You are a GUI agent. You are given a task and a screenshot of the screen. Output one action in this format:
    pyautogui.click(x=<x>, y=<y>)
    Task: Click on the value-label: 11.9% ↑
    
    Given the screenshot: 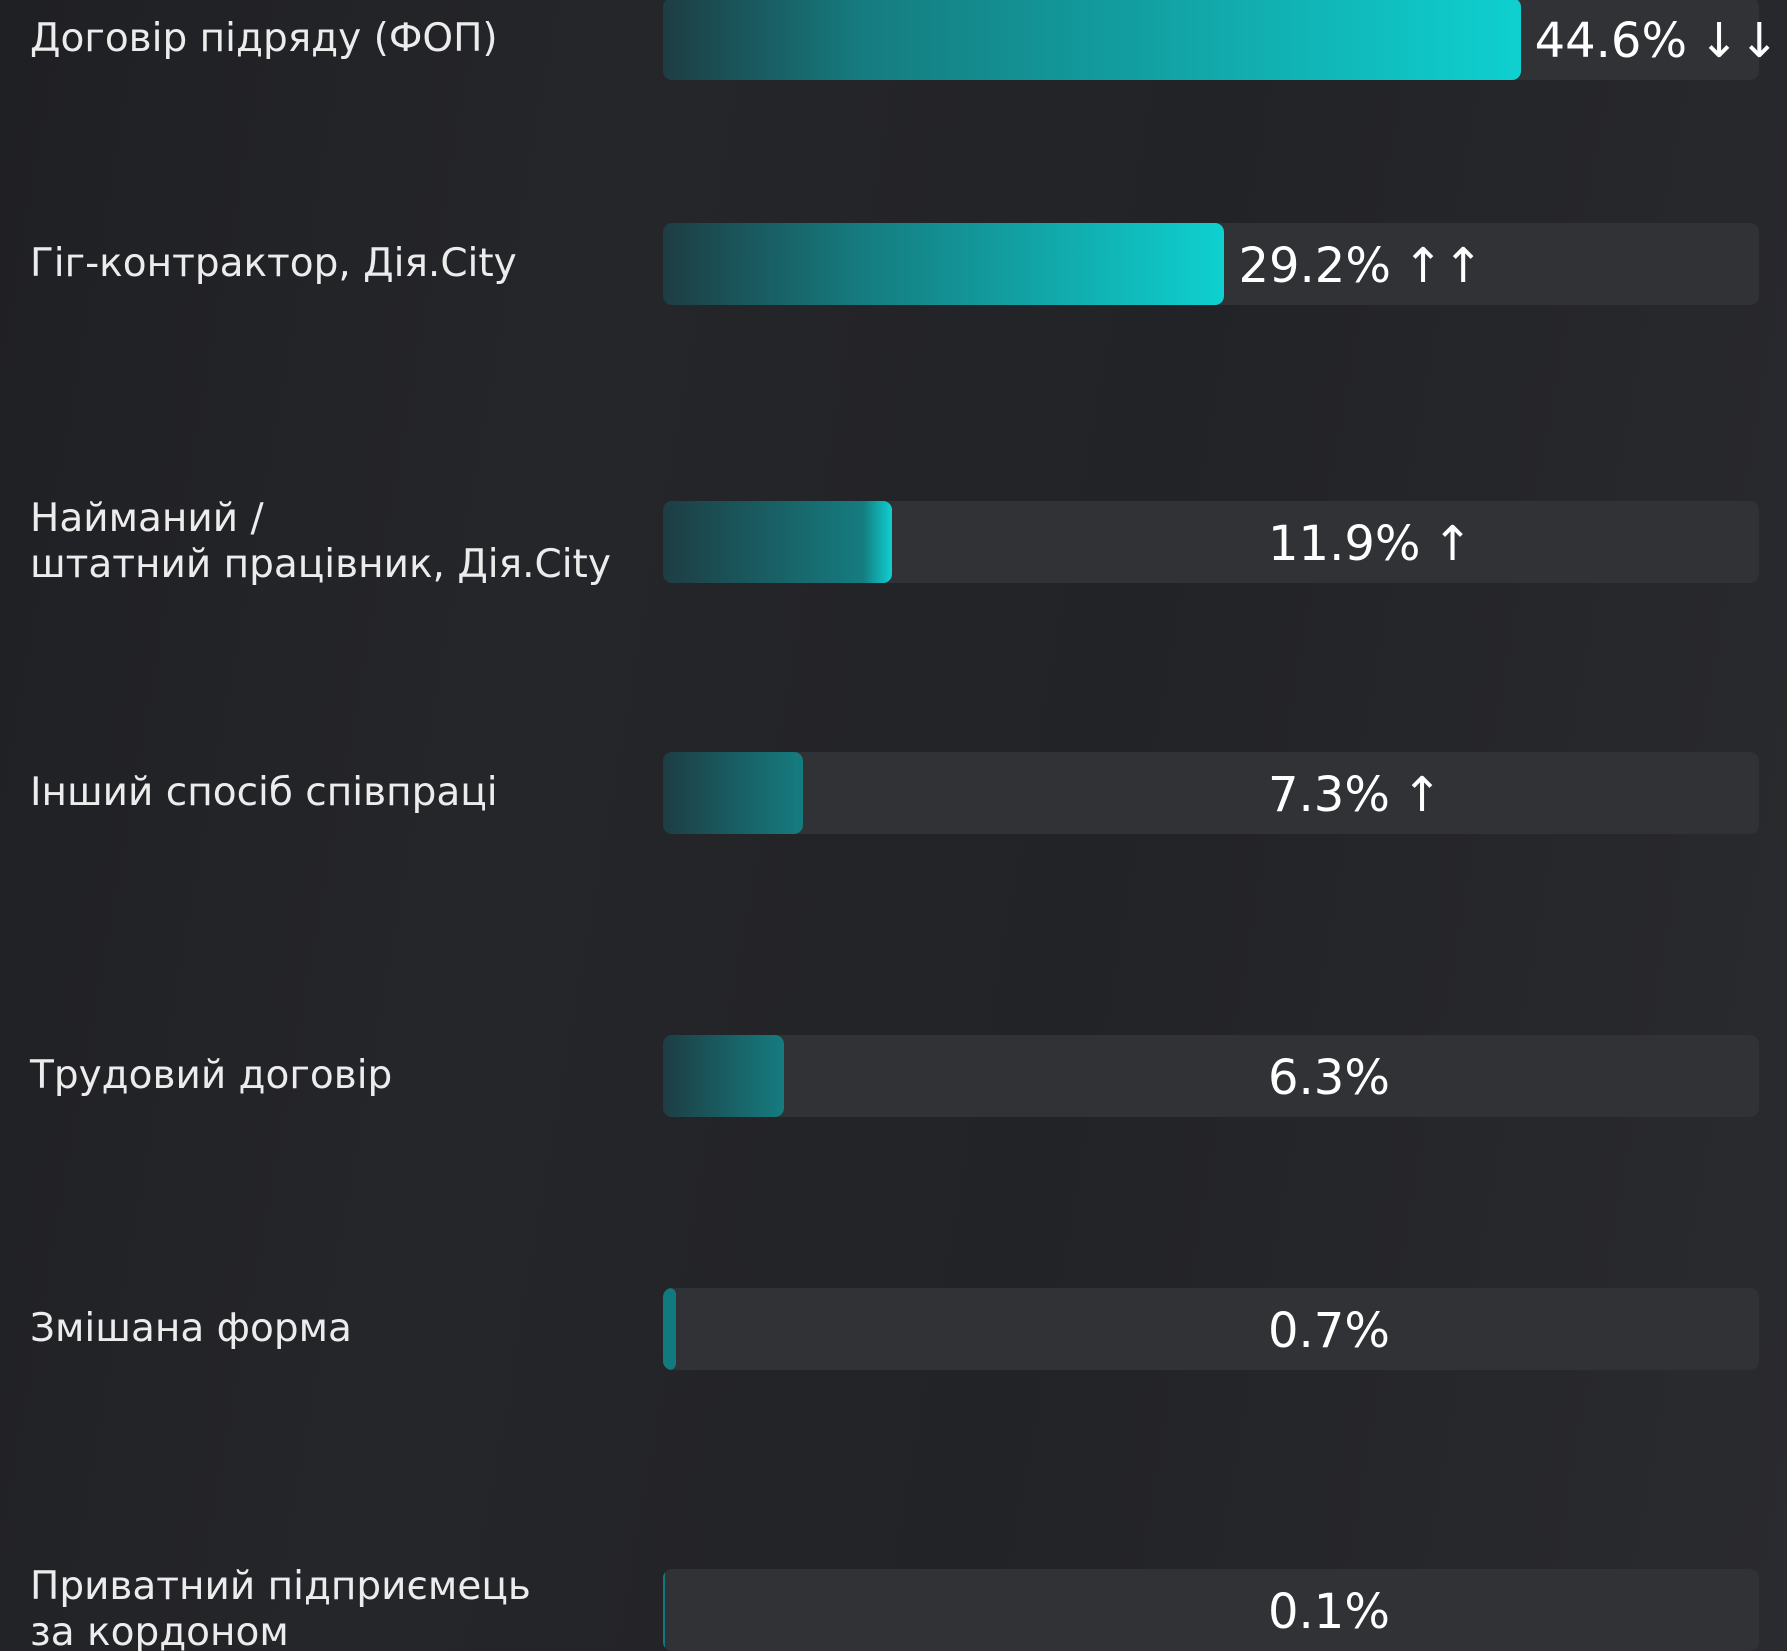 What is the action you would take?
    pyautogui.click(x=1370, y=544)
    